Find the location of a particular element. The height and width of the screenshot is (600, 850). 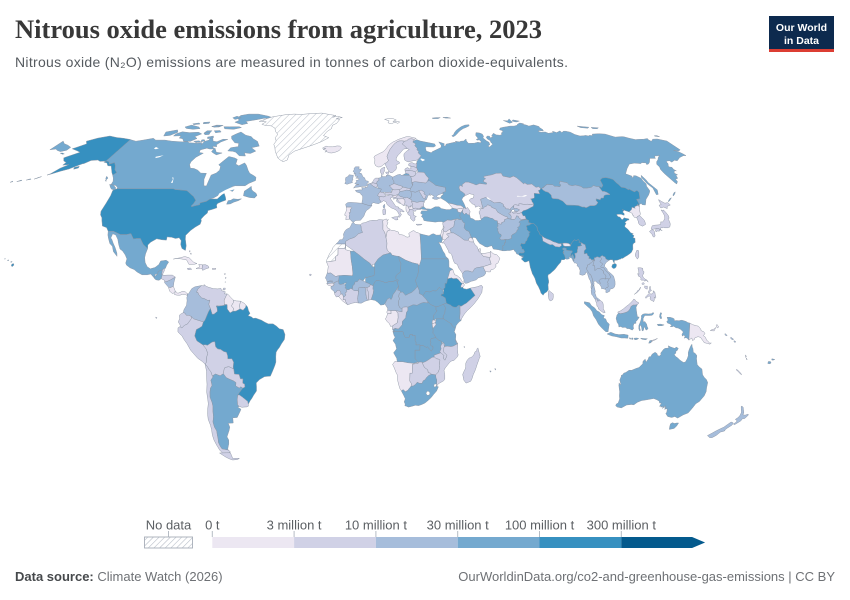

svg-text: 0 t is located at coordinates (212, 525).